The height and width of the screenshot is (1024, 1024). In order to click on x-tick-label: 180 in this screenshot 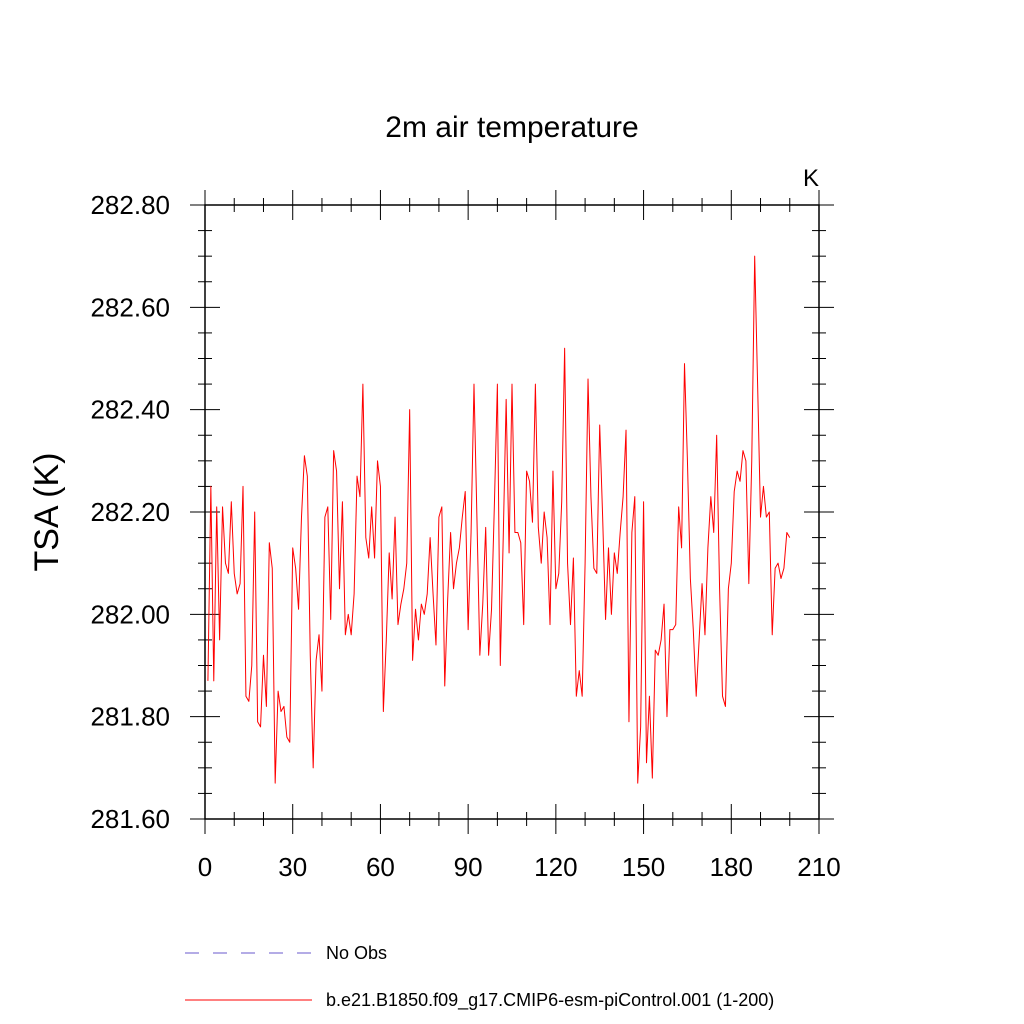, I will do `click(731, 867)`.